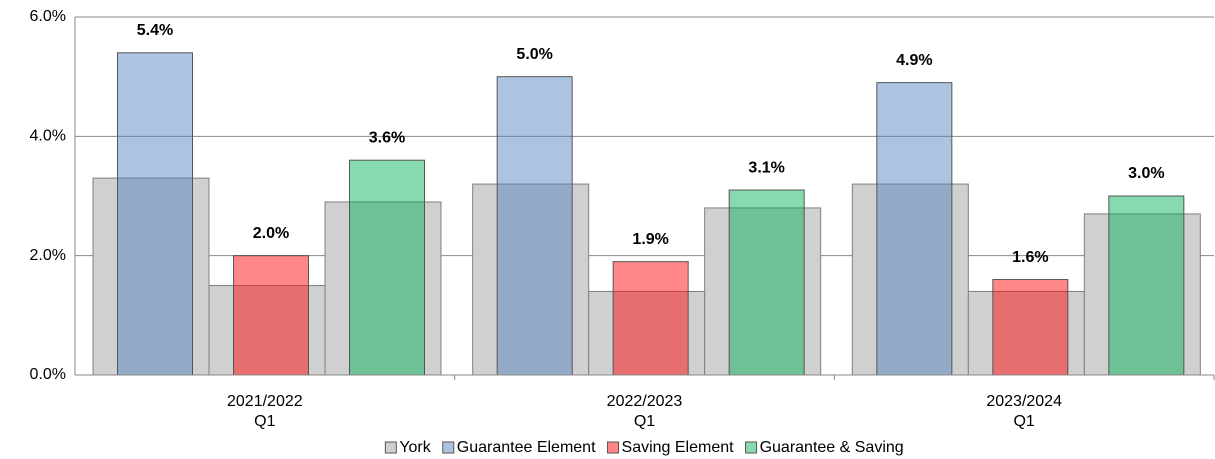 Image resolution: width=1215 pixels, height=459 pixels. I want to click on data-label: 2.0%, so click(271, 233).